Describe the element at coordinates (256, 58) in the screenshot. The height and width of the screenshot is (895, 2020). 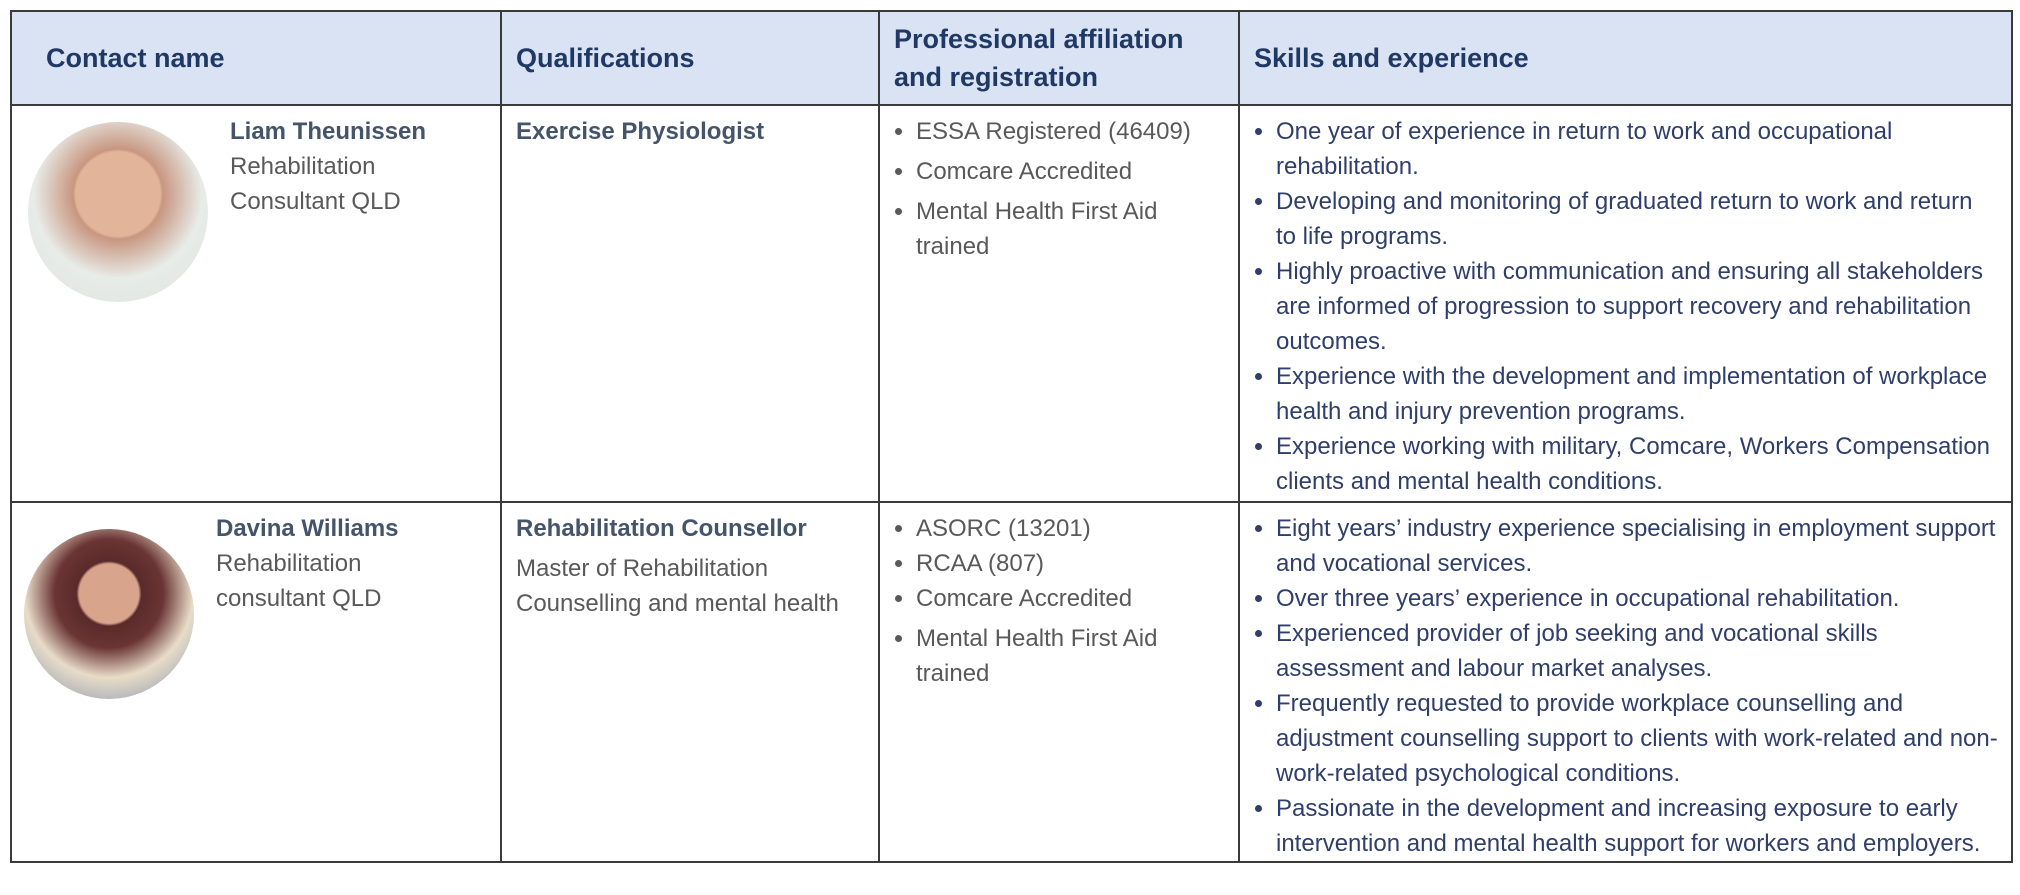
I see `column-header: Contact name` at that location.